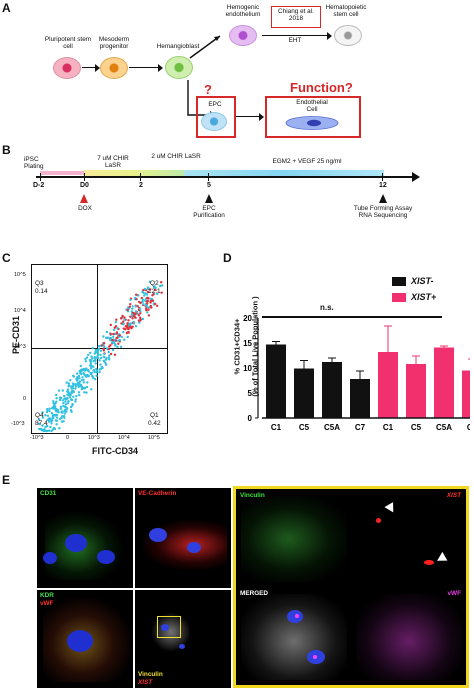 The height and width of the screenshot is (688, 474). Describe the element at coordinates (416, 427) in the screenshot. I see `bar-category-label: C5` at that location.